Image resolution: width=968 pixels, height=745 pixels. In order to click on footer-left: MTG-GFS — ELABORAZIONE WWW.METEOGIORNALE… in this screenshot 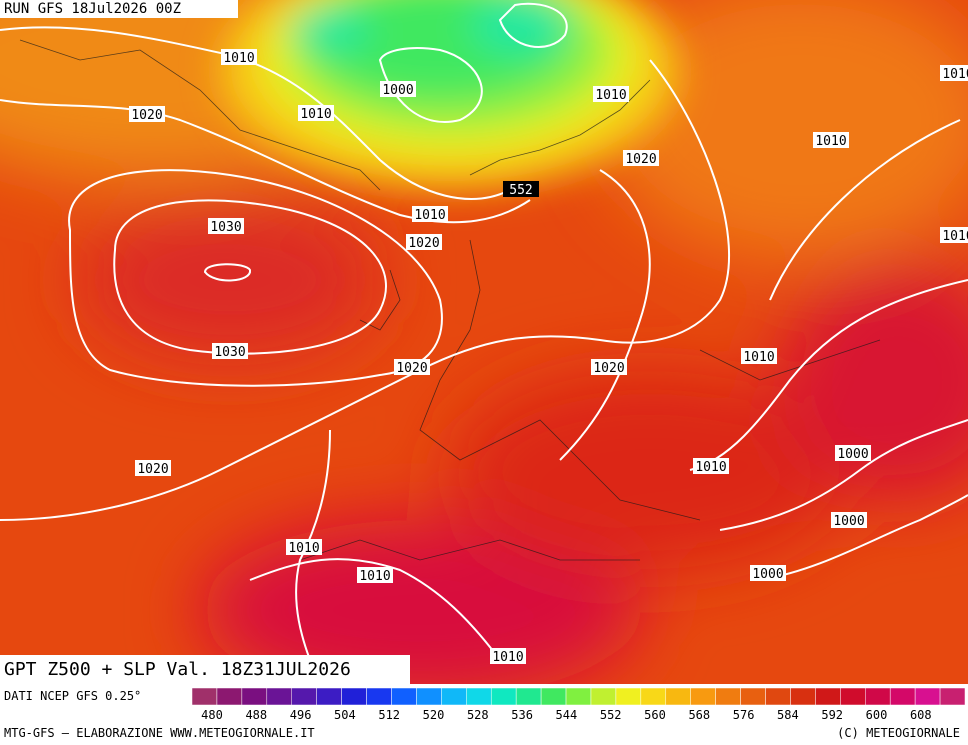, I will do `click(159, 733)`.